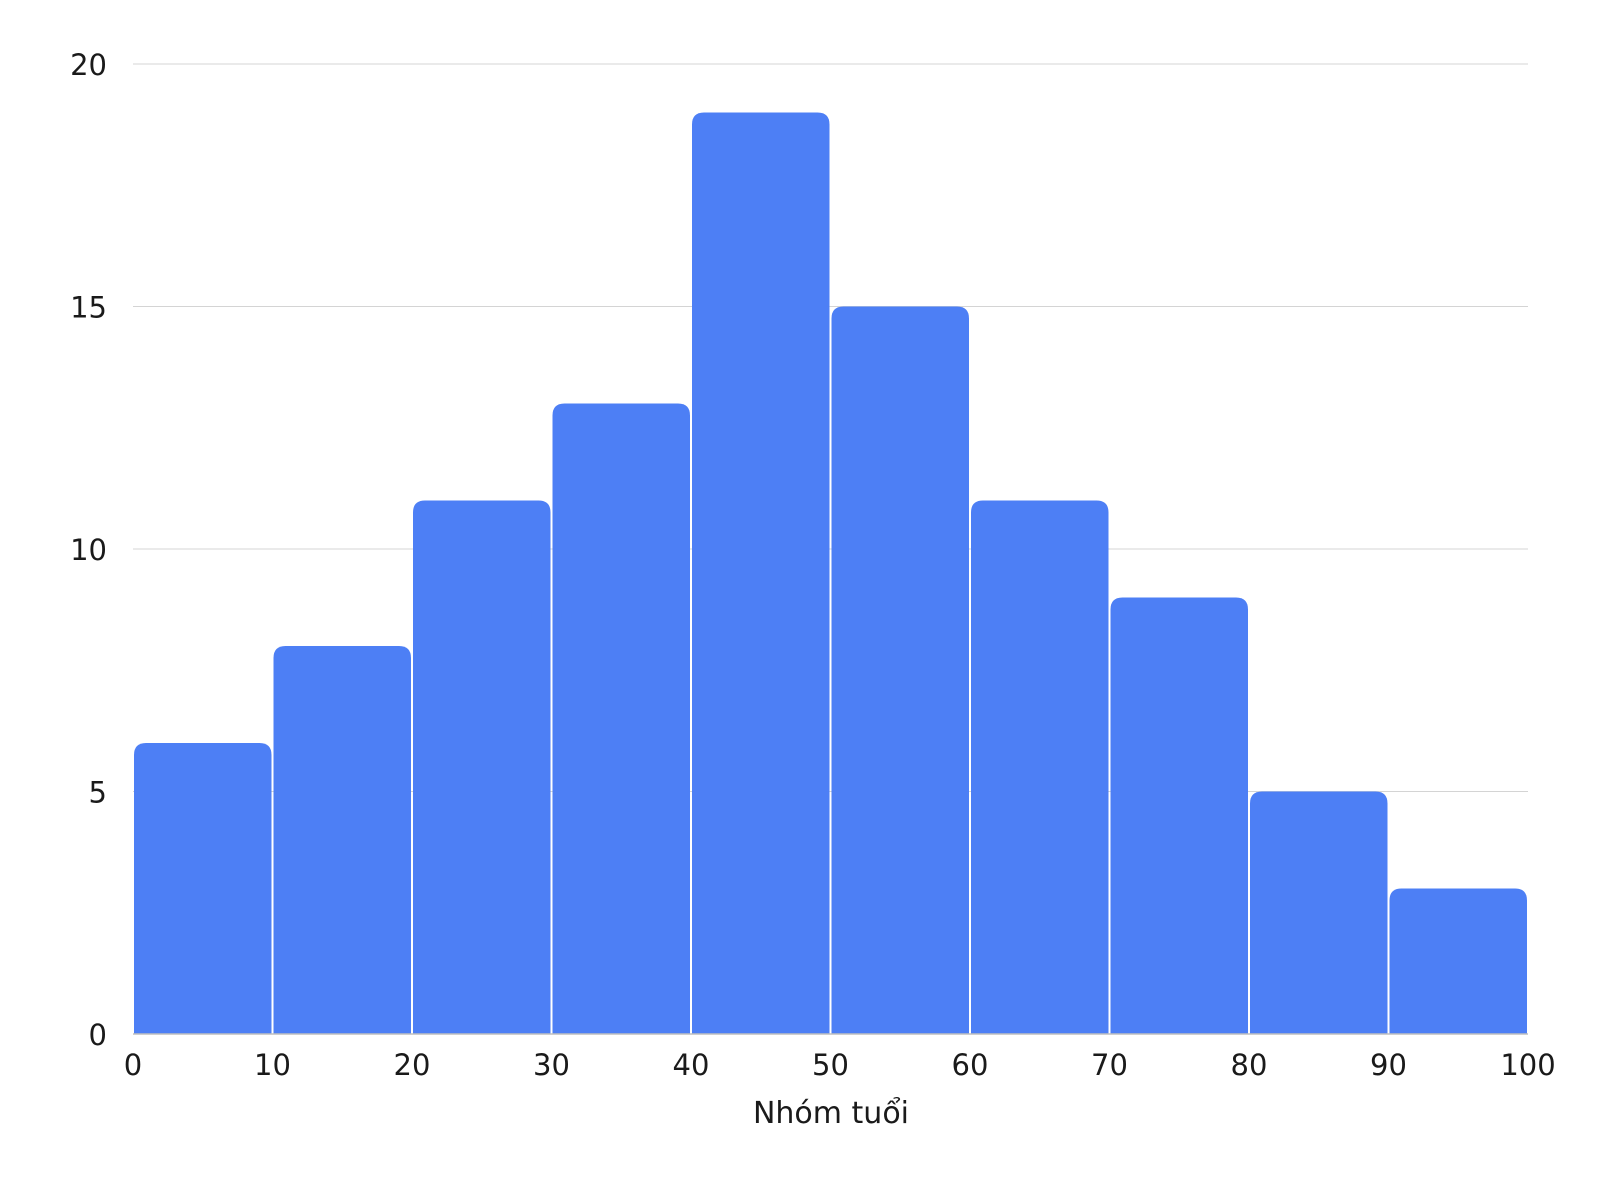 This screenshot has height=1200, width=1600. What do you see at coordinates (830, 1065) in the screenshot?
I see `x-tick-label: 50` at bounding box center [830, 1065].